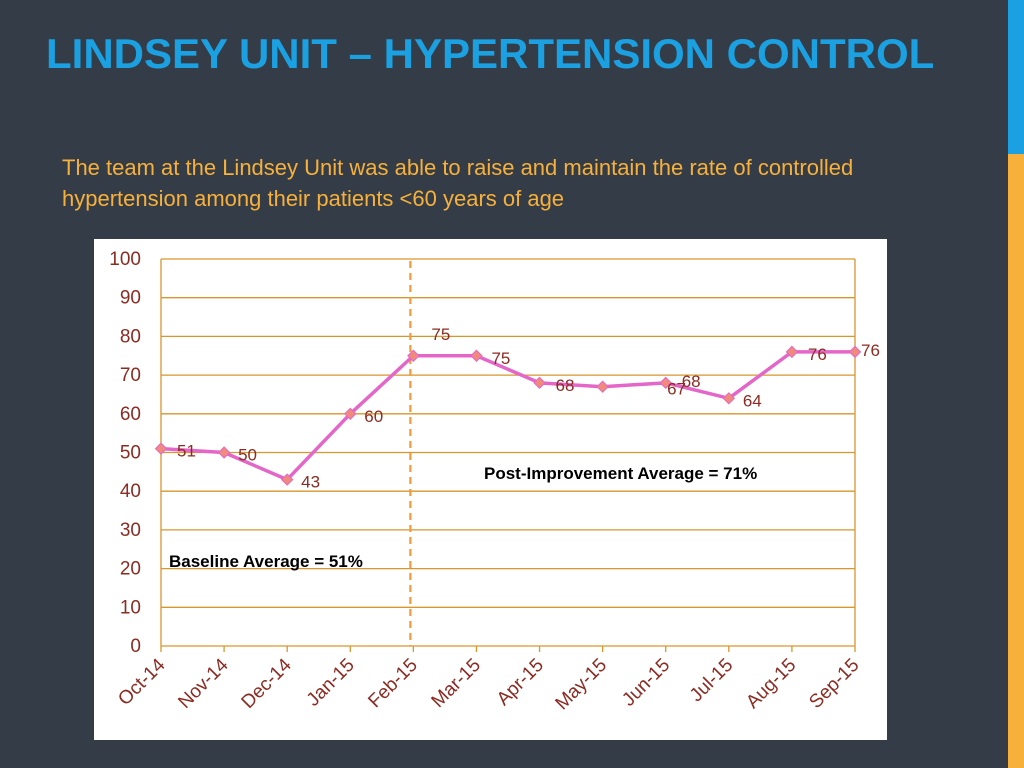 The height and width of the screenshot is (768, 1024). What do you see at coordinates (620, 473) in the screenshot?
I see `post-improvement-average-annotation: Post-Improvement Average = 71%` at bounding box center [620, 473].